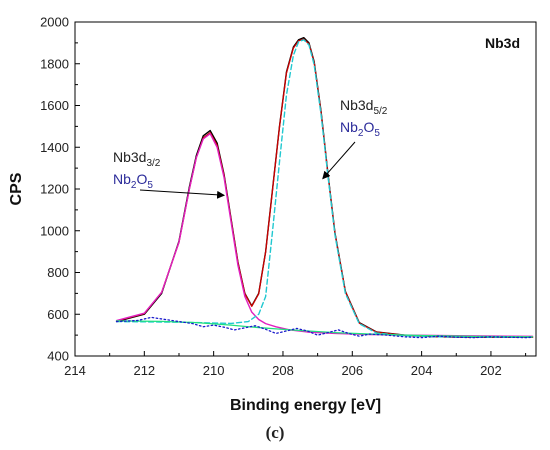 The image size is (550, 450). Describe the element at coordinates (144, 370) in the screenshot. I see `x-tick-label: 212` at that location.